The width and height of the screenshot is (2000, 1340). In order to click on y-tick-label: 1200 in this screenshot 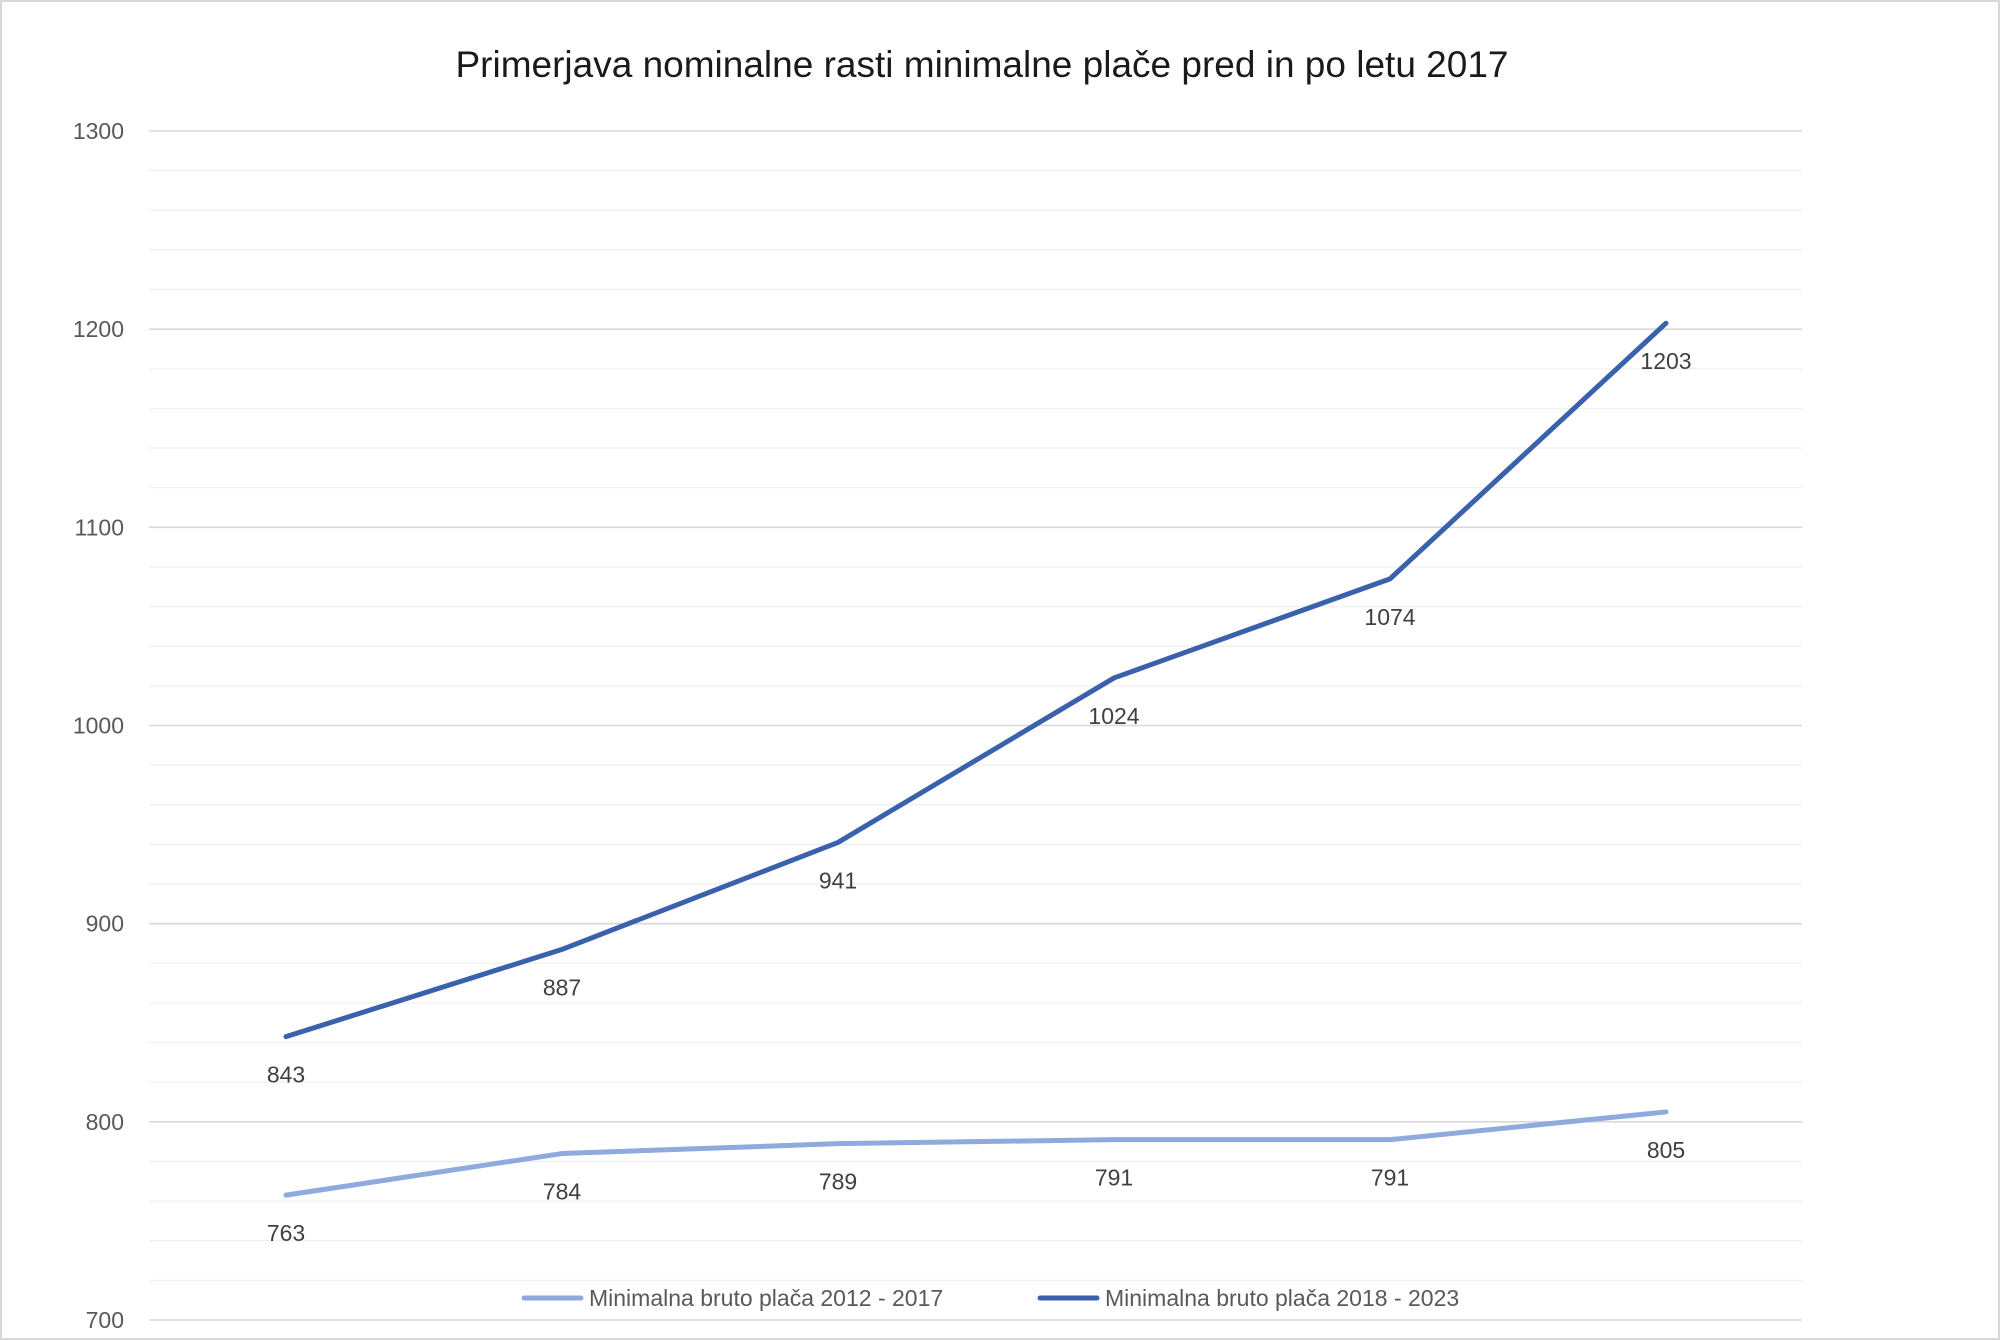, I will do `click(98, 329)`.